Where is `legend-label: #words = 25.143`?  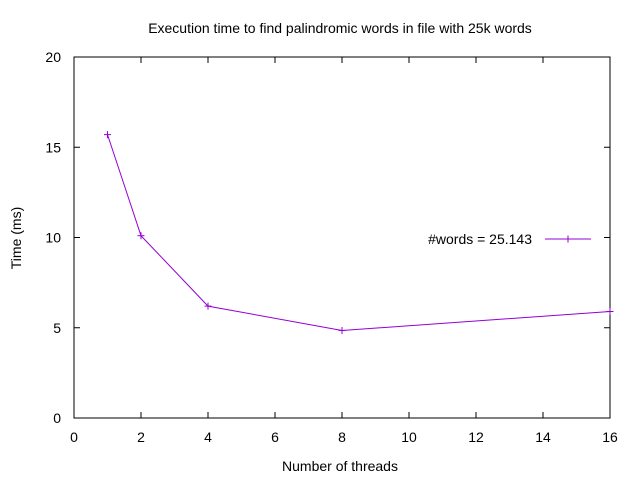 legend-label: #words = 25.143 is located at coordinates (480, 239).